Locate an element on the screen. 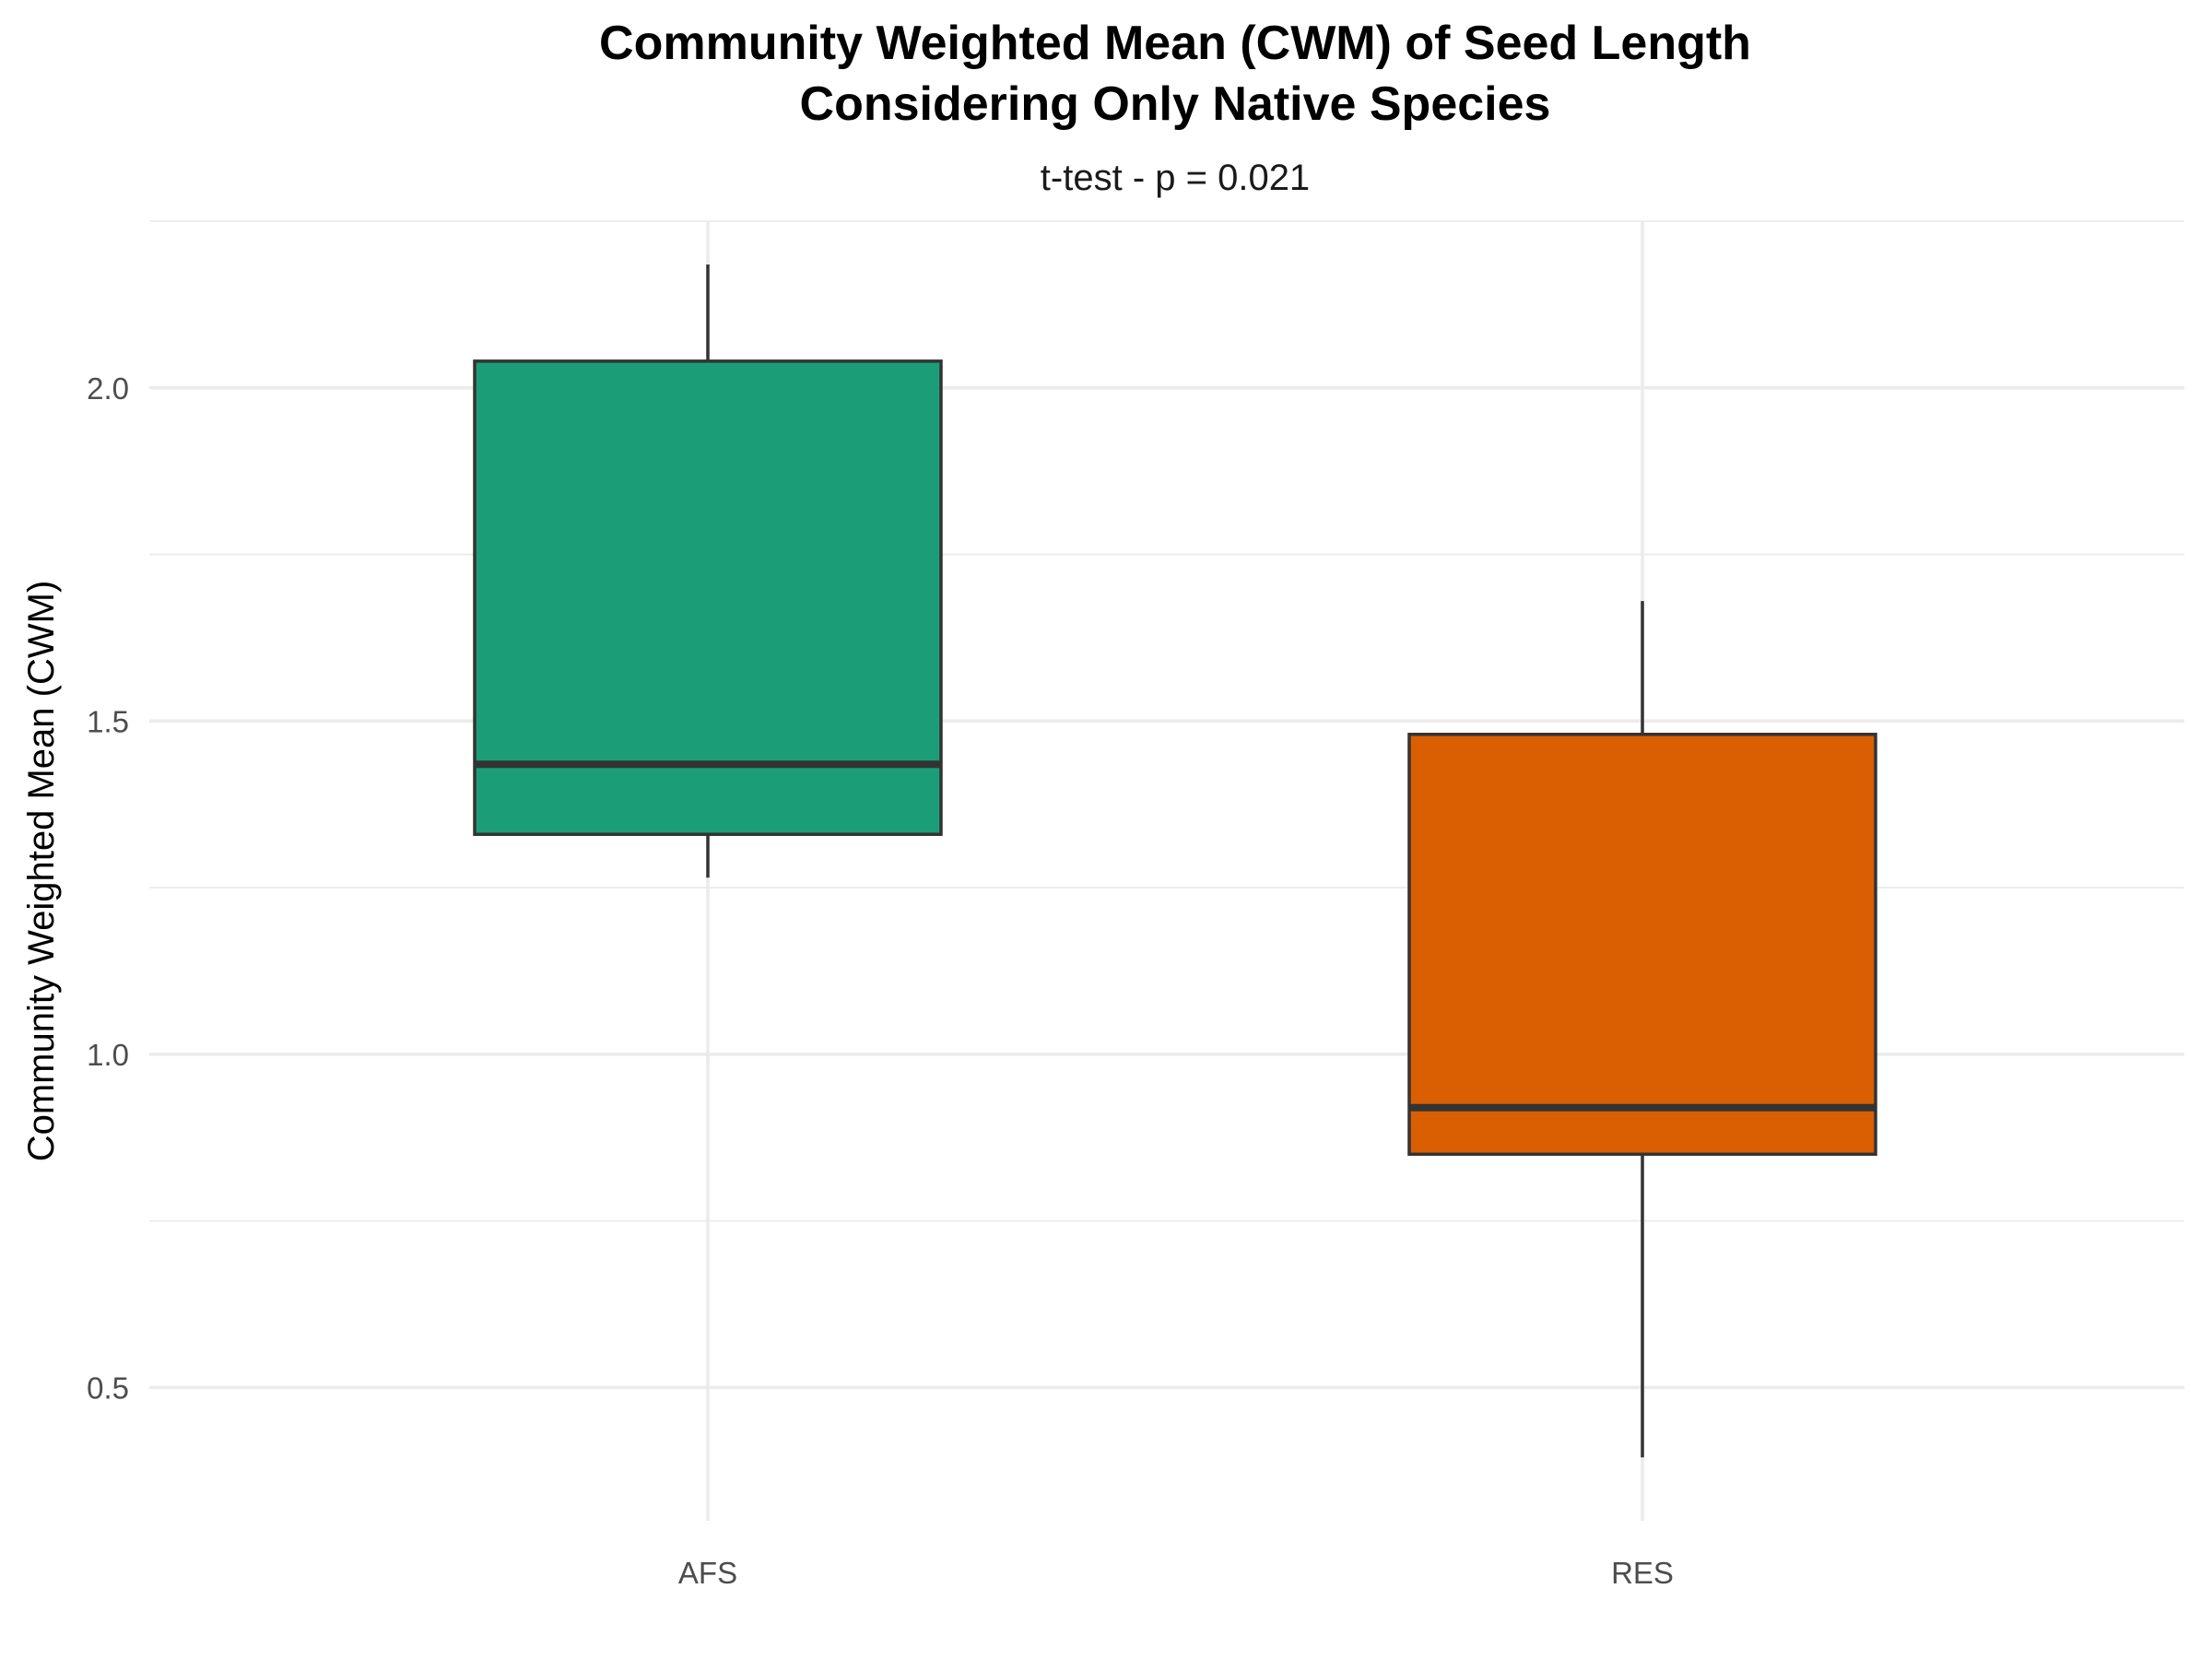  boxplot-afs is located at coordinates (708, 571).